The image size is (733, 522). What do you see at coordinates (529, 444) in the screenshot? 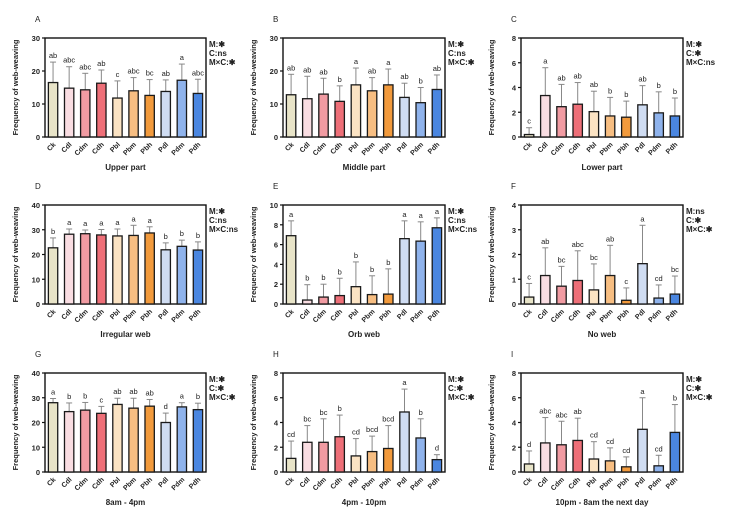
I see `significance-letter: d` at bounding box center [529, 444].